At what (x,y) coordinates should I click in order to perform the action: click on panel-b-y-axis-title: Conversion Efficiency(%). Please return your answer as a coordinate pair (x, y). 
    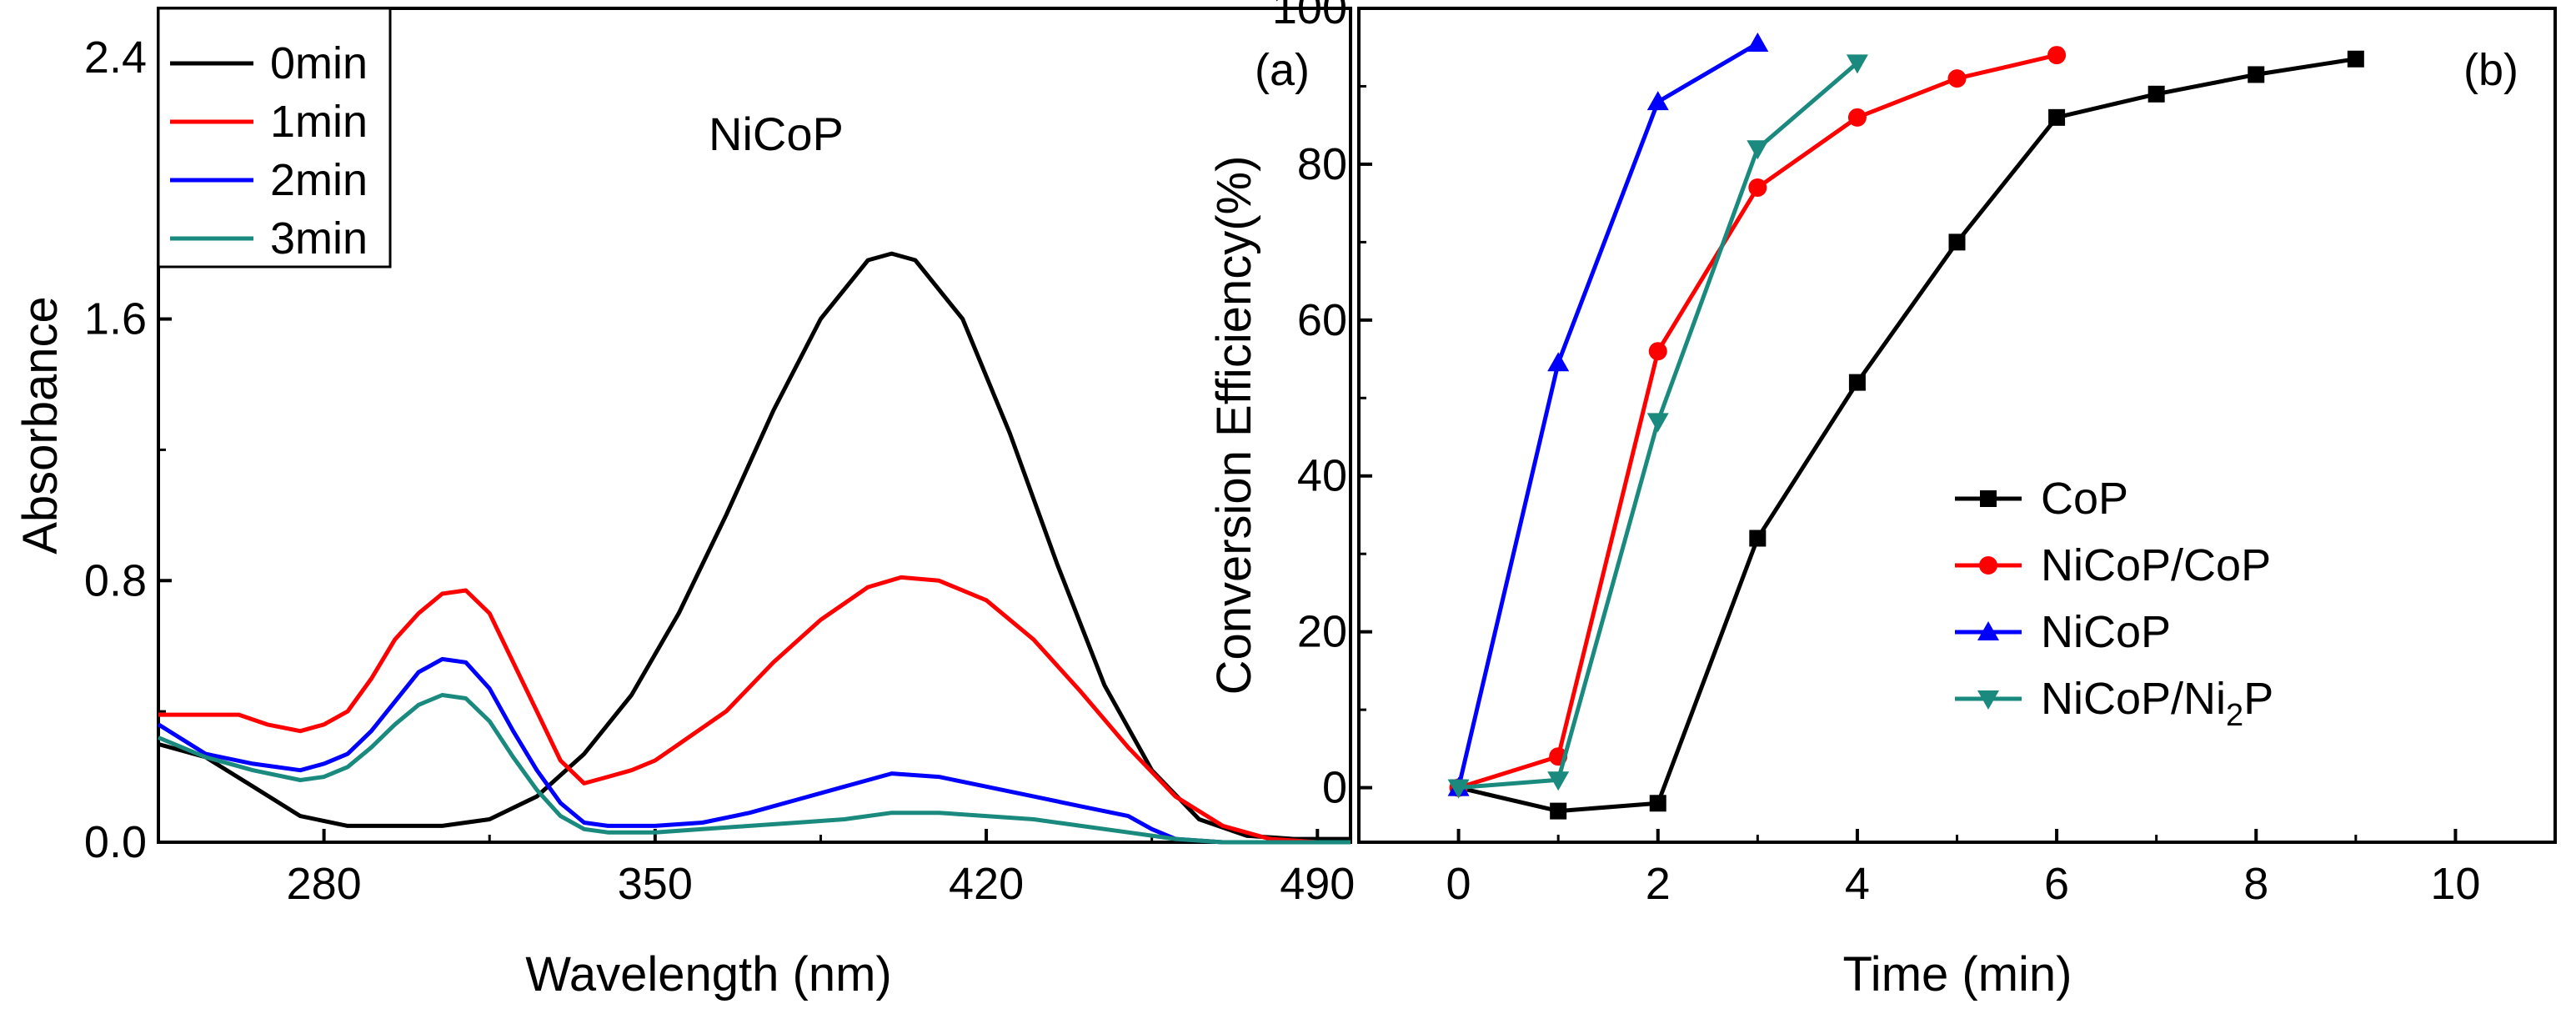
    Looking at the image, I should click on (1234, 425).